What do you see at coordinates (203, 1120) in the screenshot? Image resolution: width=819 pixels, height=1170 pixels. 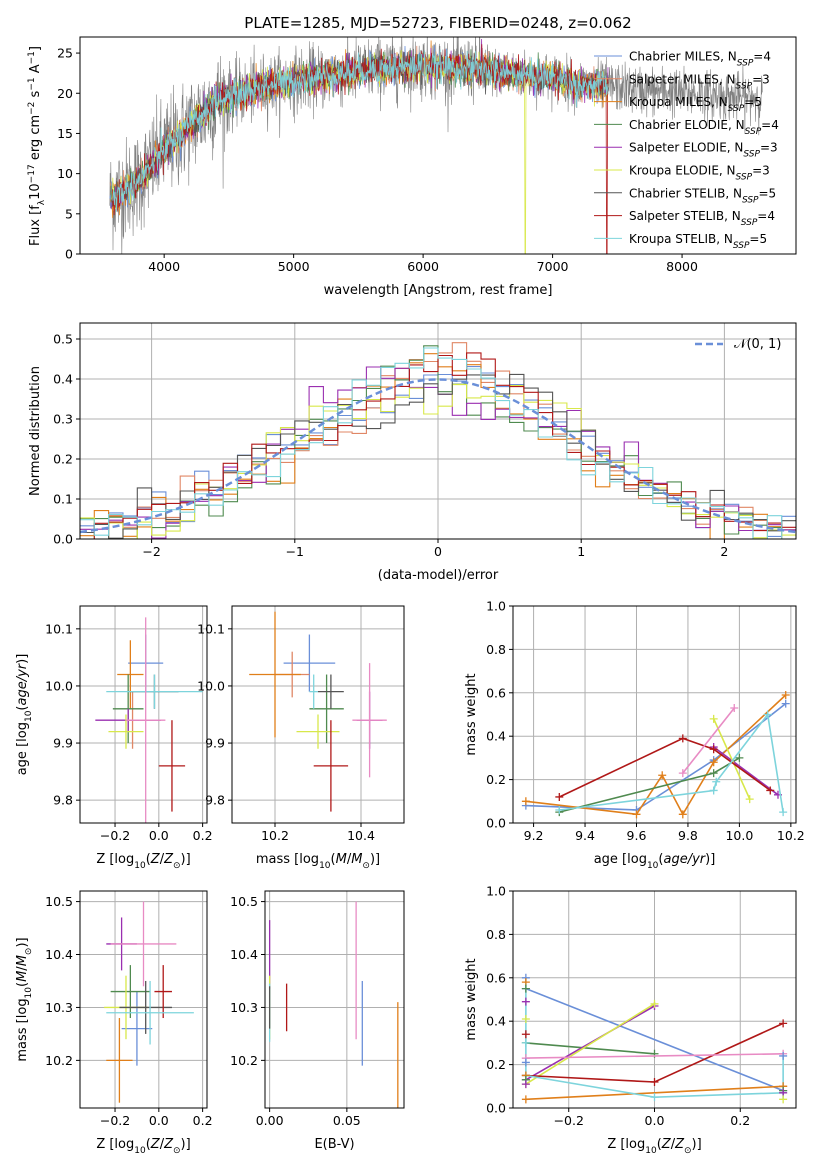 I see `mass_vs_Z-xtick-label: 0.2` at bounding box center [203, 1120].